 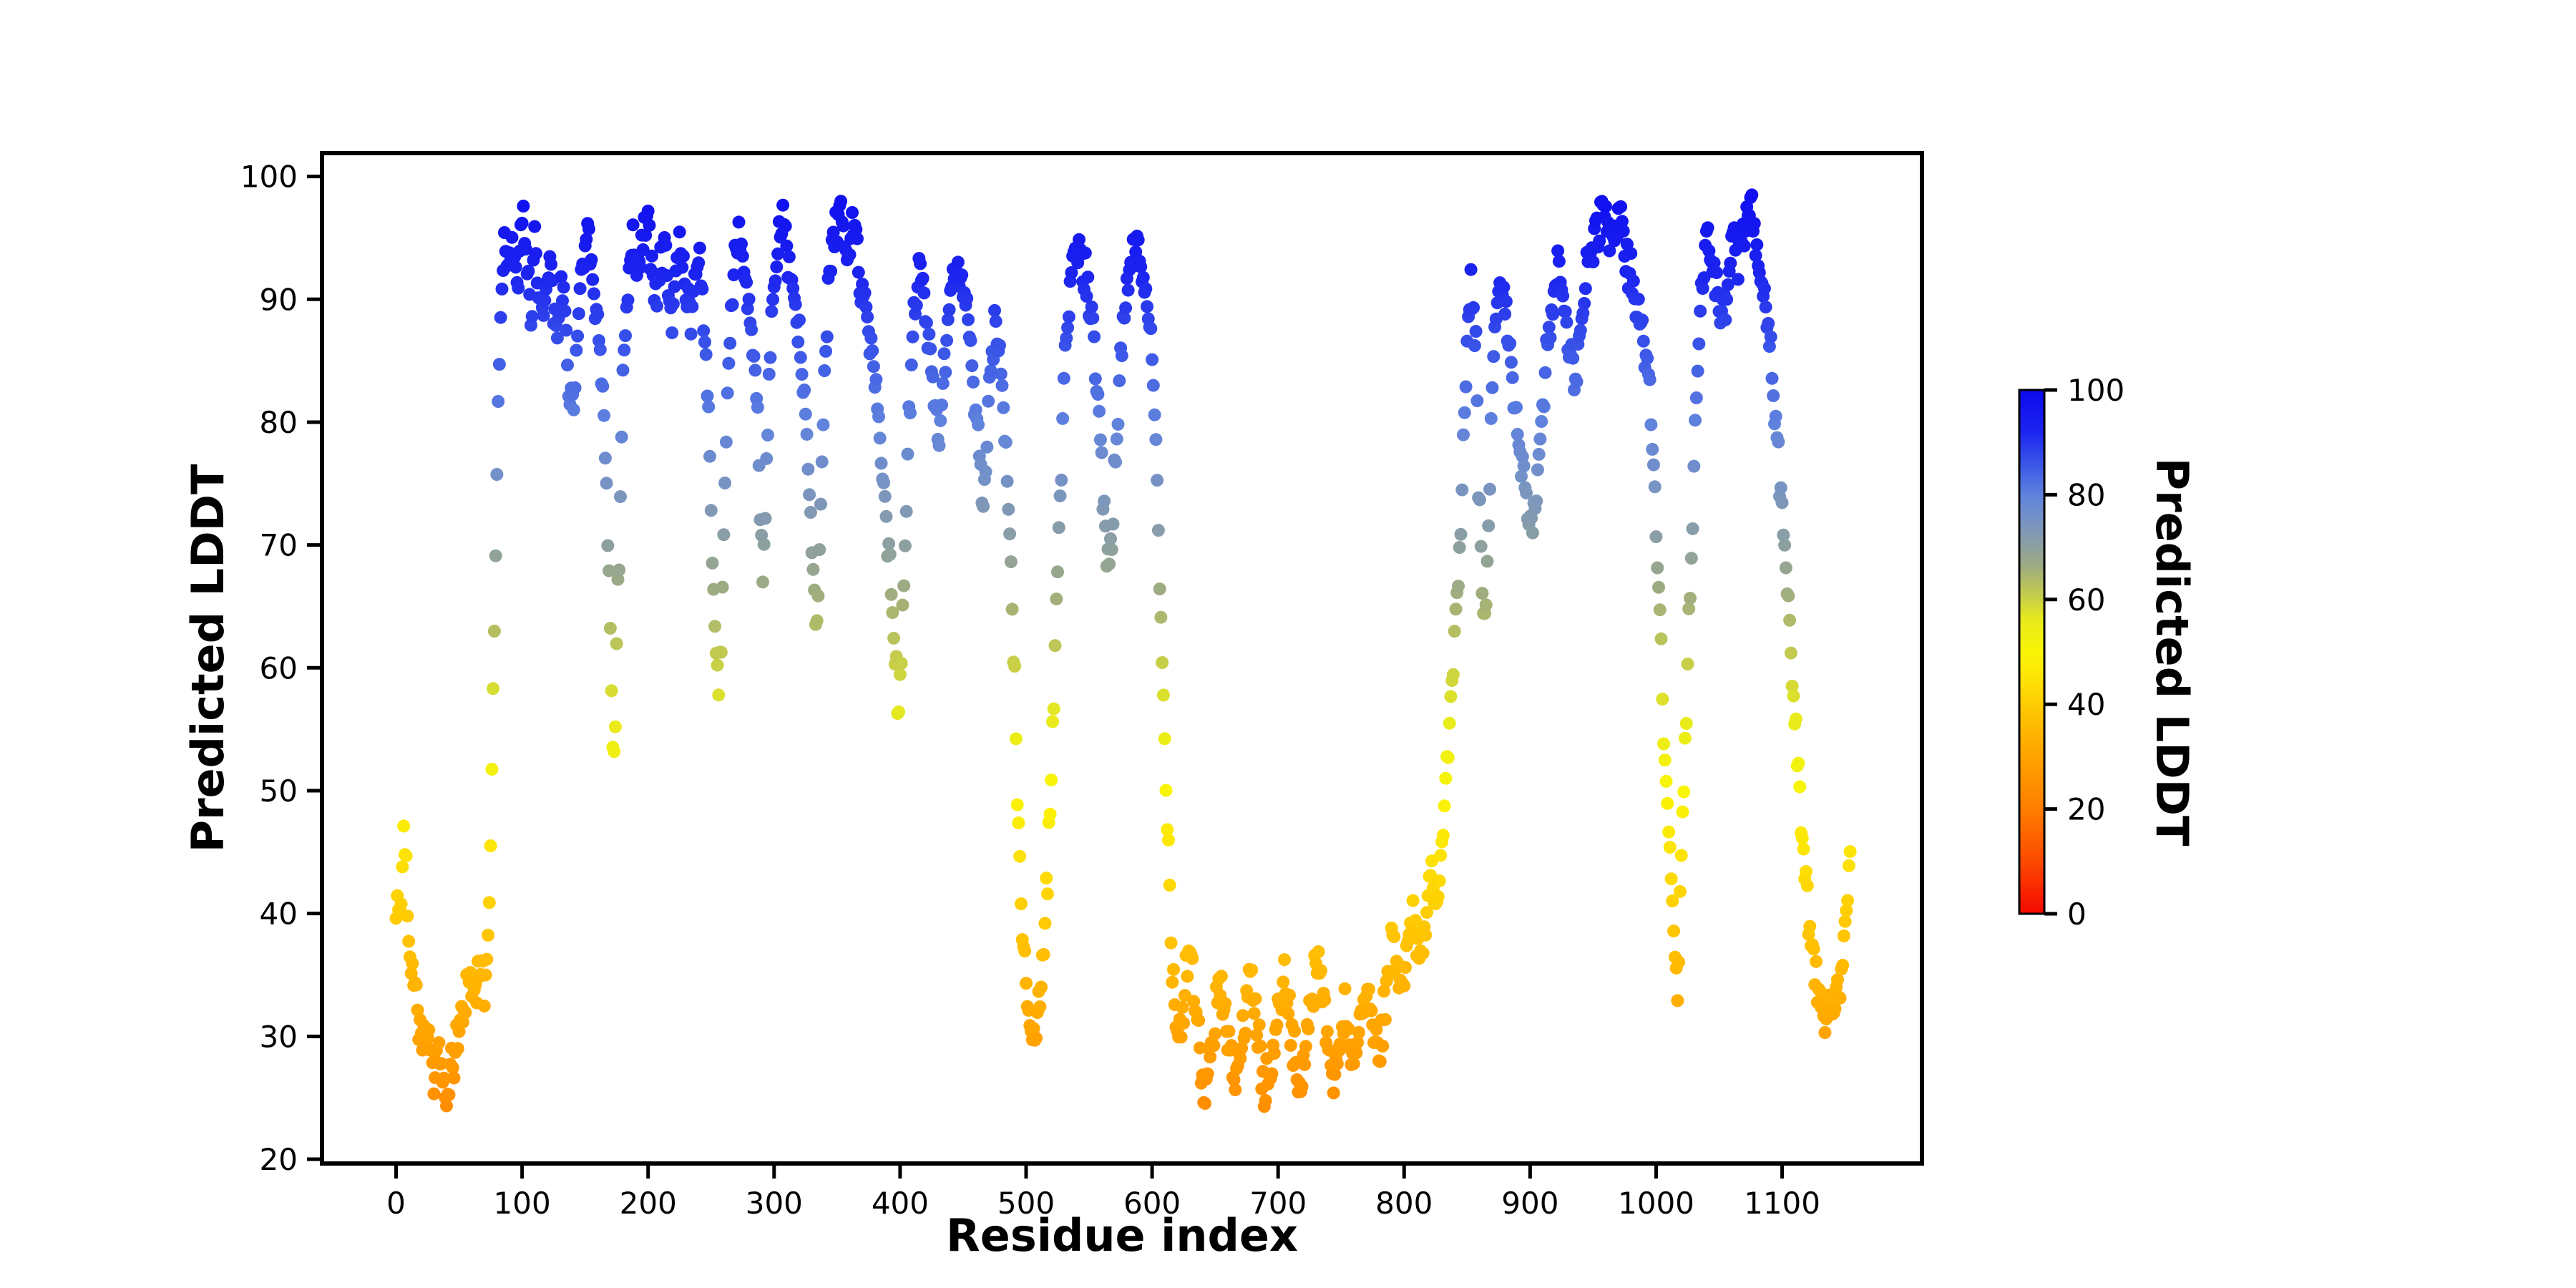 I want to click on x-tick-label: 500, so click(x=1026, y=1203).